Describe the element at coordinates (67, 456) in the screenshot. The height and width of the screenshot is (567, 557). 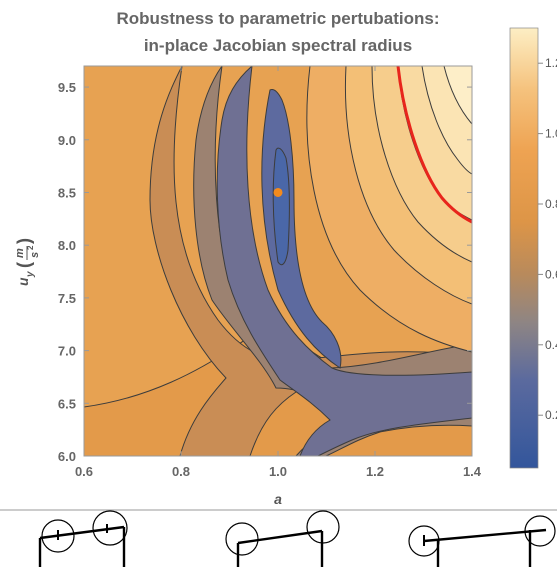
I see `y-tick-label: 6.0` at that location.